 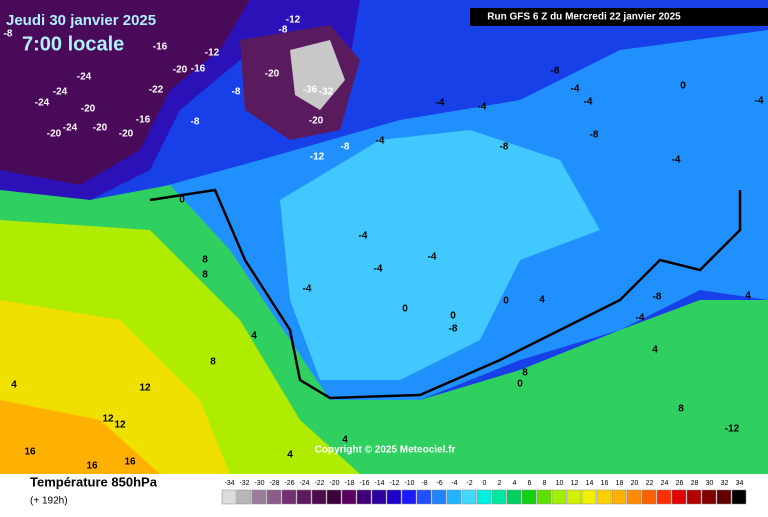 What do you see at coordinates (665, 483) in the screenshot?
I see `legend-tick-label: 24` at bounding box center [665, 483].